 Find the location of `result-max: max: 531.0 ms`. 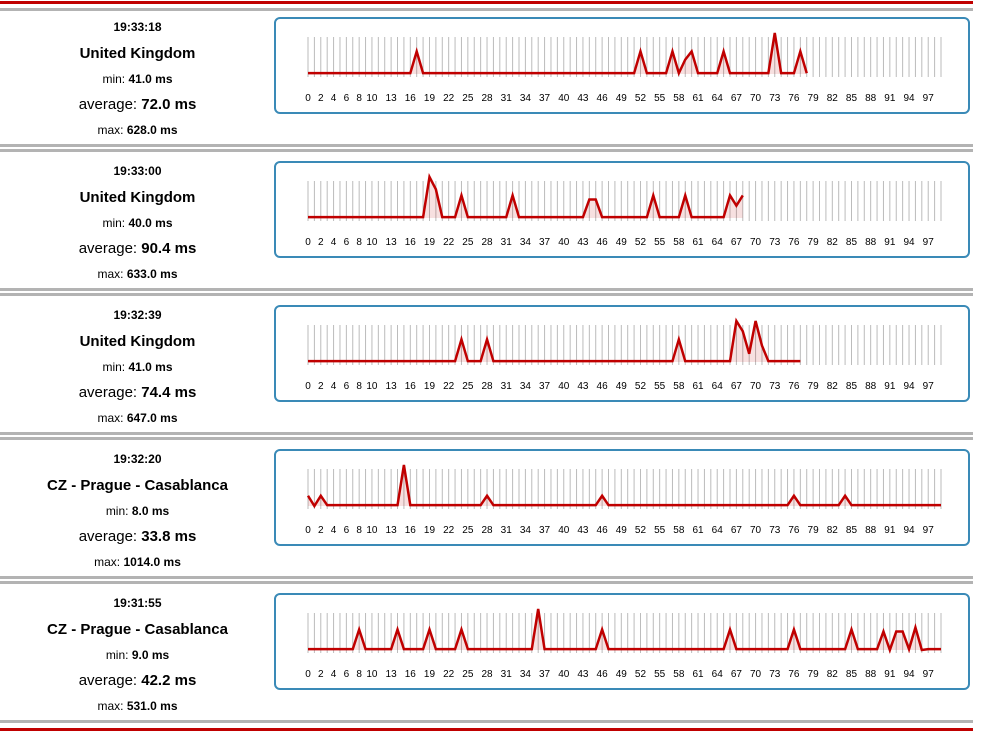

result-max: max: 531.0 ms is located at coordinates (137, 706).